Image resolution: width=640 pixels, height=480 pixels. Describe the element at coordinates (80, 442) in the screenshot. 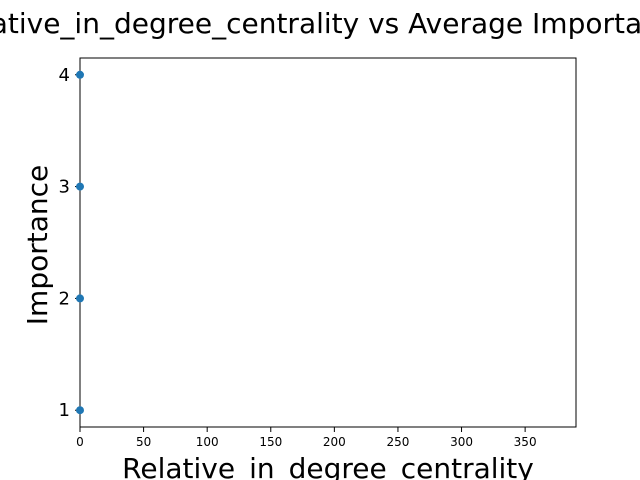

I see `x-tick-label: 0` at that location.